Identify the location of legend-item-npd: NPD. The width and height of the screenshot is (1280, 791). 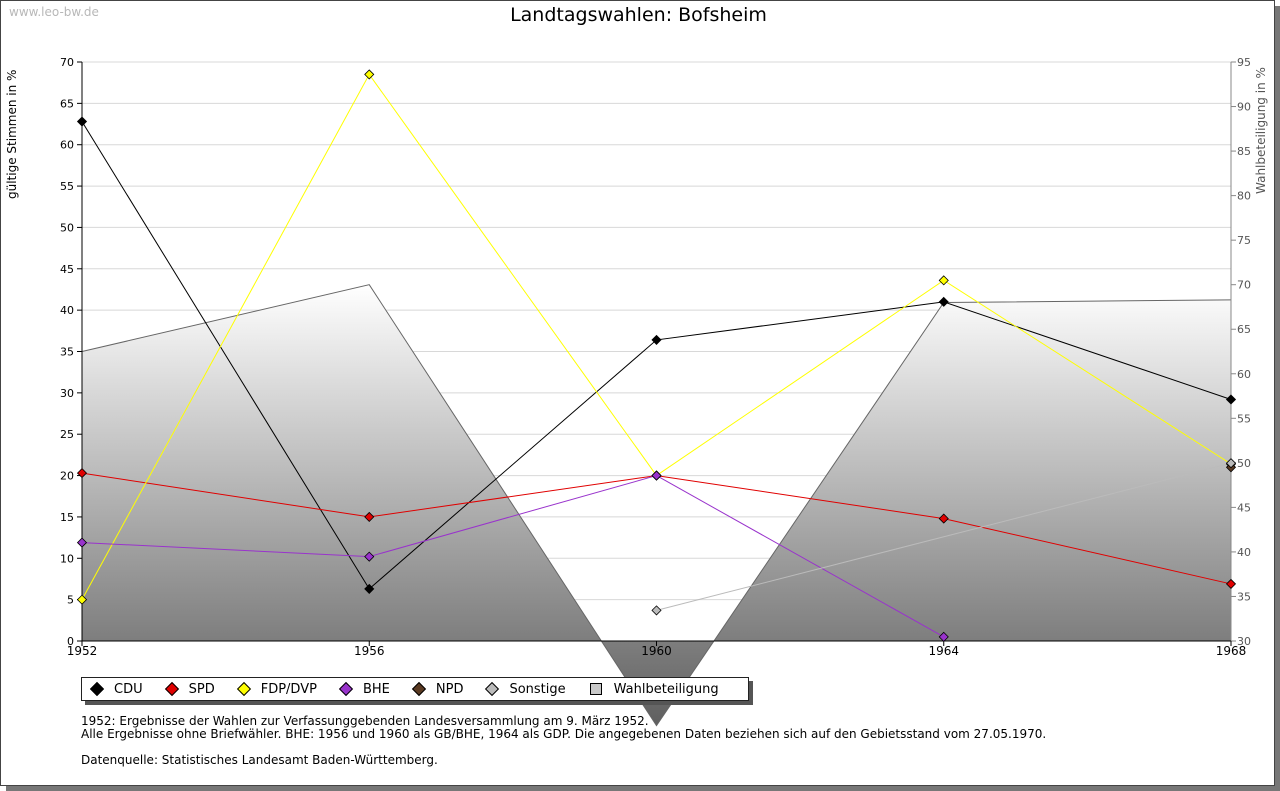
(437, 689).